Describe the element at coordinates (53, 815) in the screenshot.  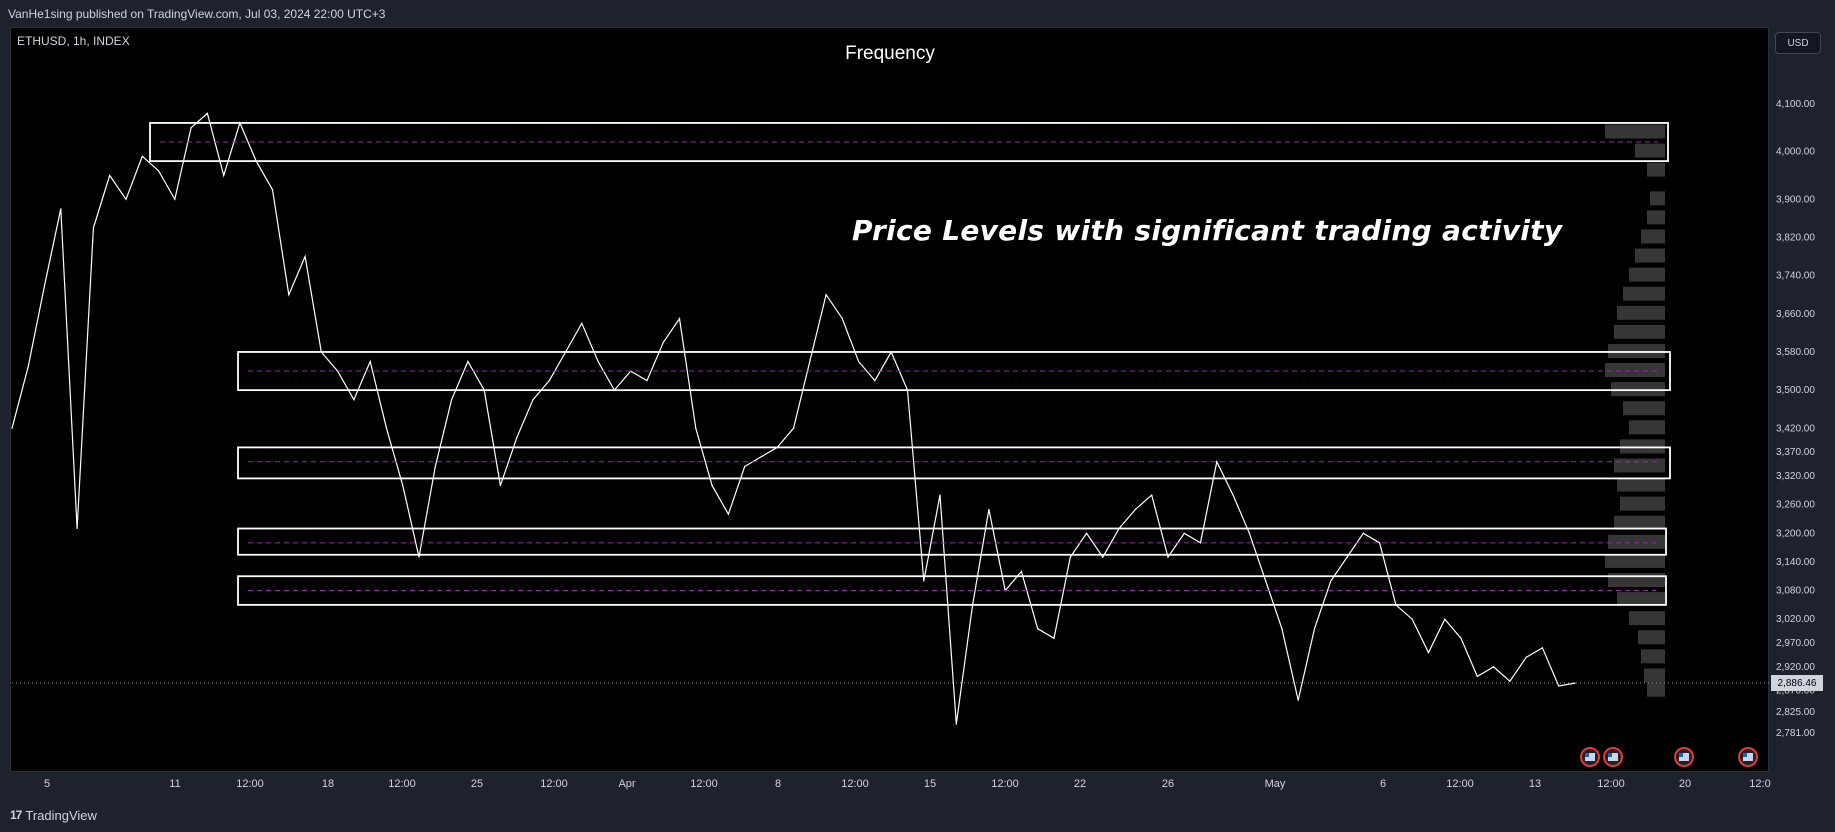
I see `tradingview-logo: 17 TradingView` at that location.